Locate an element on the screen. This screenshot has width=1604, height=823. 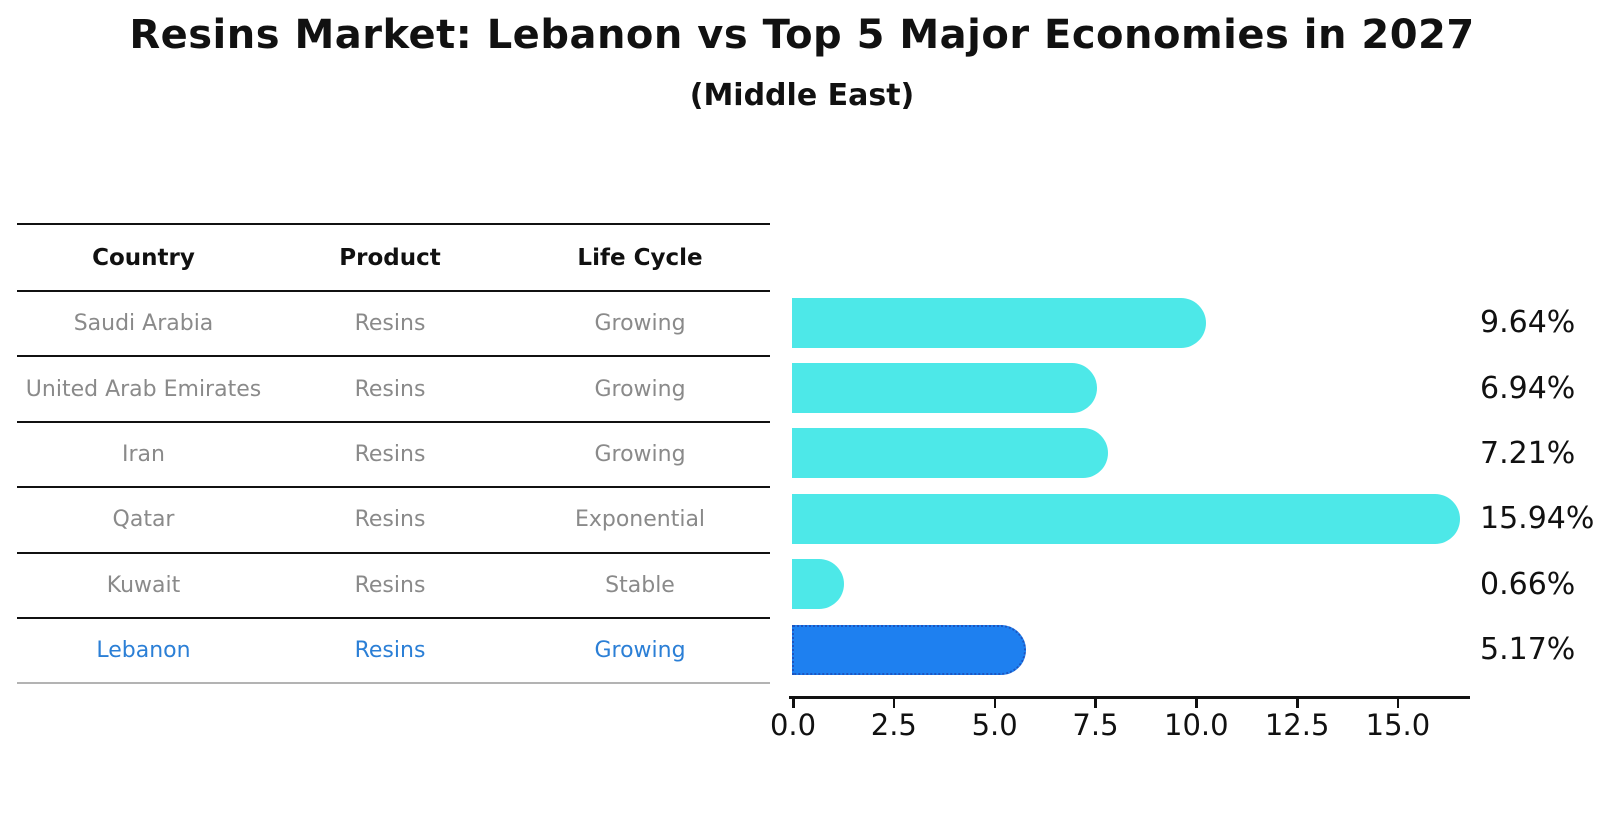
table-row: Lebanon Resins Growing is located at coordinates (393, 652).